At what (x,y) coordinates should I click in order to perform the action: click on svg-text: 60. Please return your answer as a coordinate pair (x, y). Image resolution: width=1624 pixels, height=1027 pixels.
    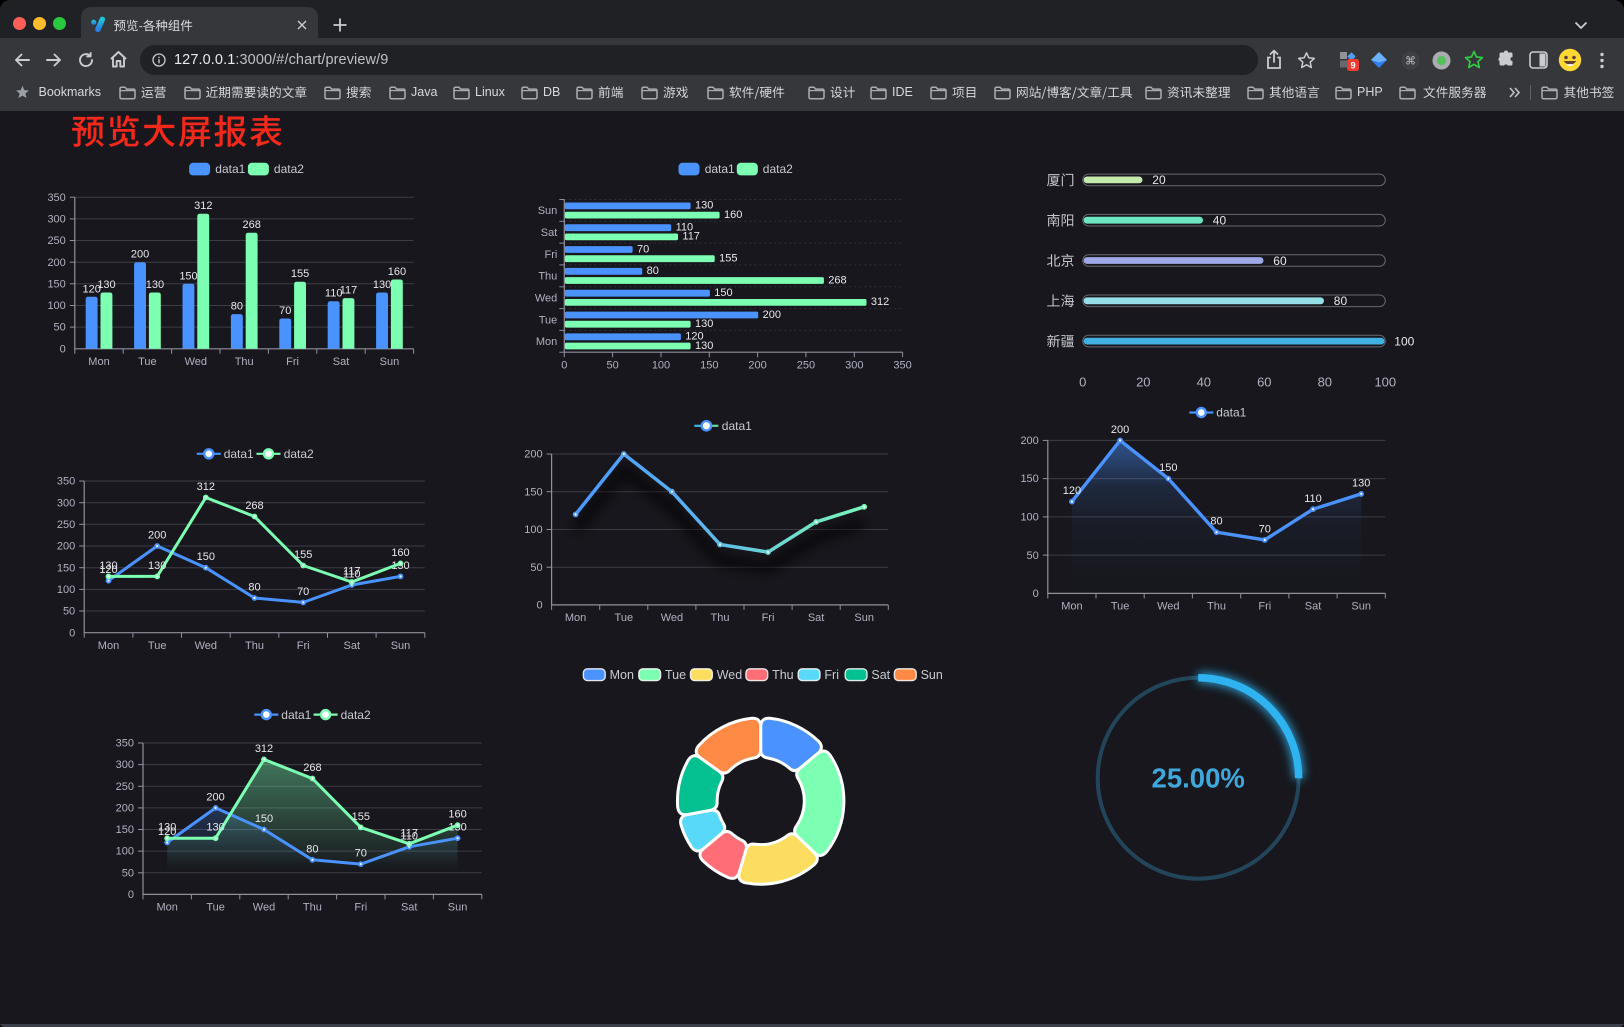
    Looking at the image, I should click on (1280, 261).